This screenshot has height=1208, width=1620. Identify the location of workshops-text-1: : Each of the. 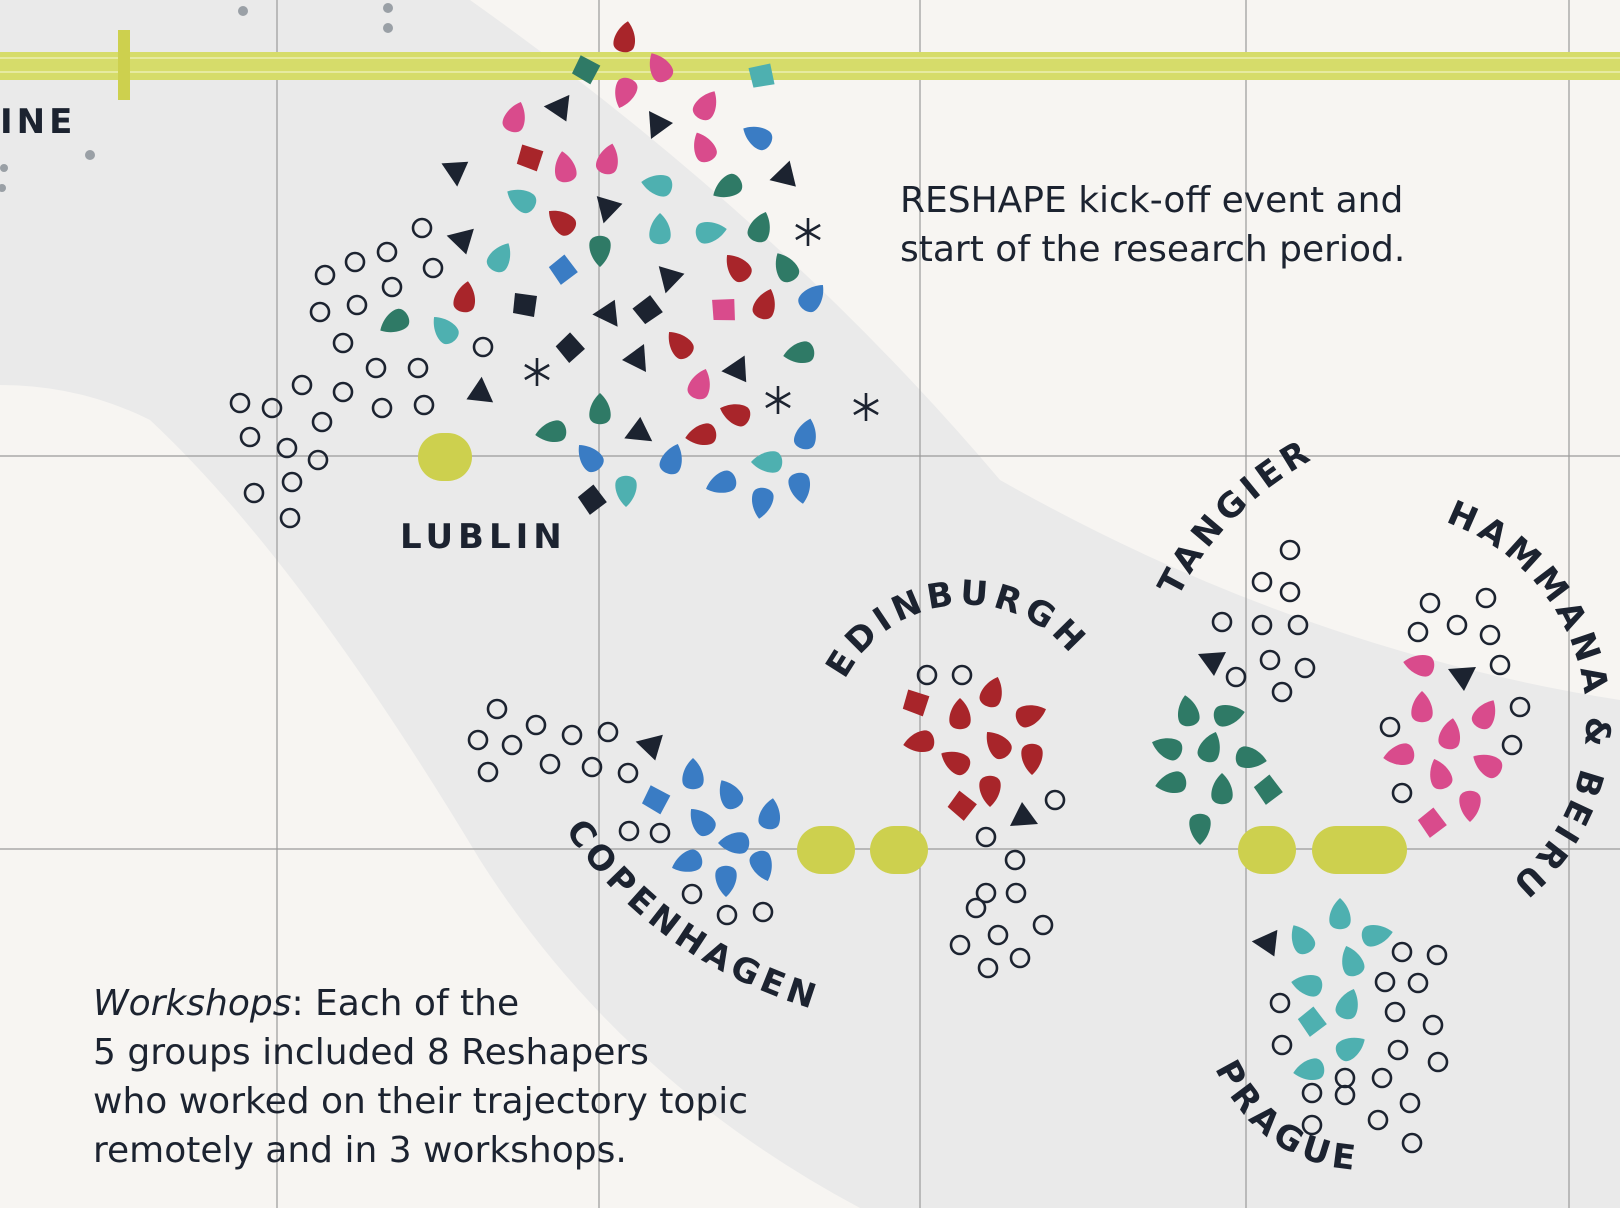
(405, 1003).